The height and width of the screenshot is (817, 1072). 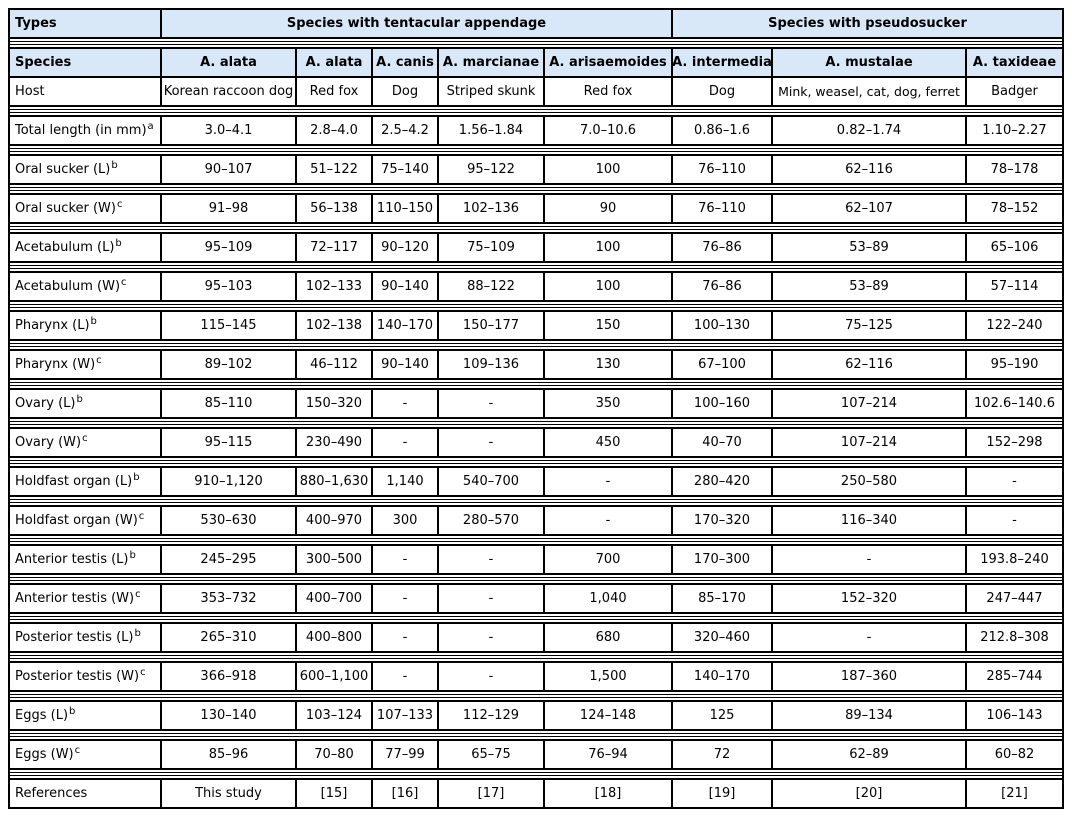 What do you see at coordinates (721, 481) in the screenshot?
I see `table-cell: 280–420` at bounding box center [721, 481].